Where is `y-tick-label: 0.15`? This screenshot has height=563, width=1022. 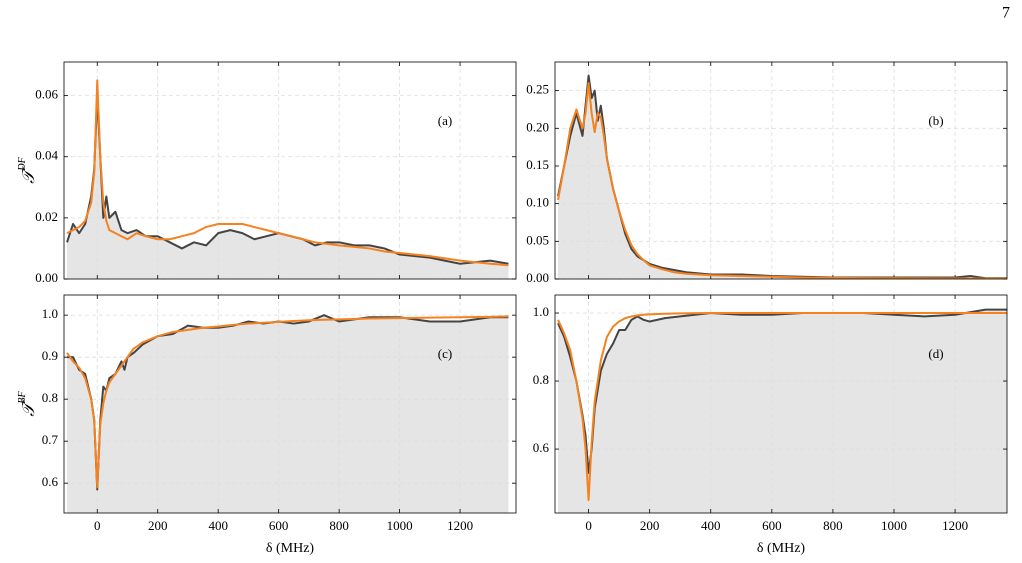 y-tick-label: 0.15 is located at coordinates (537, 164).